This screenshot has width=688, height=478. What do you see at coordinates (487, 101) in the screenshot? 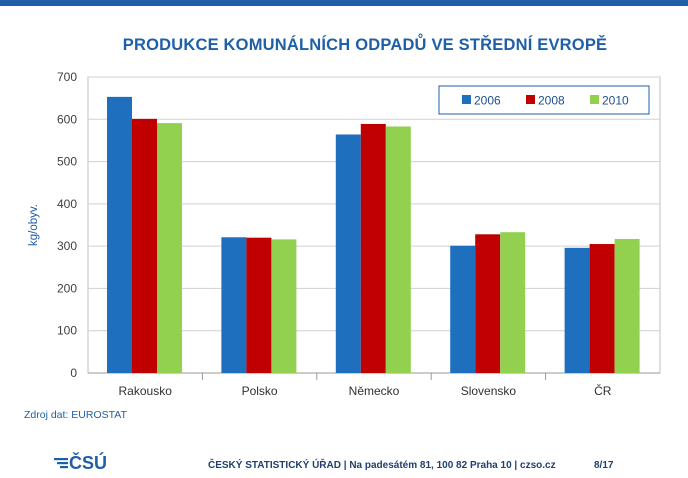
I see `legend-label-2006: 2006` at bounding box center [487, 101].